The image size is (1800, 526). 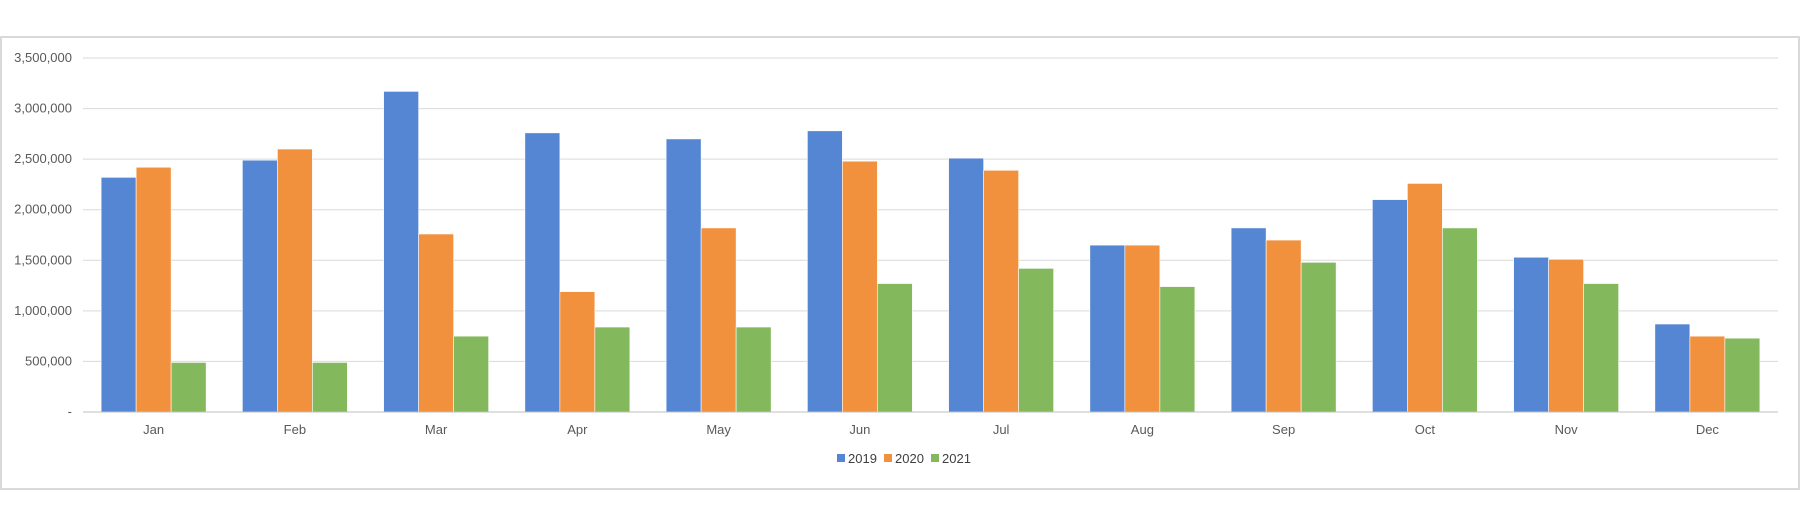 What do you see at coordinates (1425, 429) in the screenshot?
I see `x-tick-label: Oct` at bounding box center [1425, 429].